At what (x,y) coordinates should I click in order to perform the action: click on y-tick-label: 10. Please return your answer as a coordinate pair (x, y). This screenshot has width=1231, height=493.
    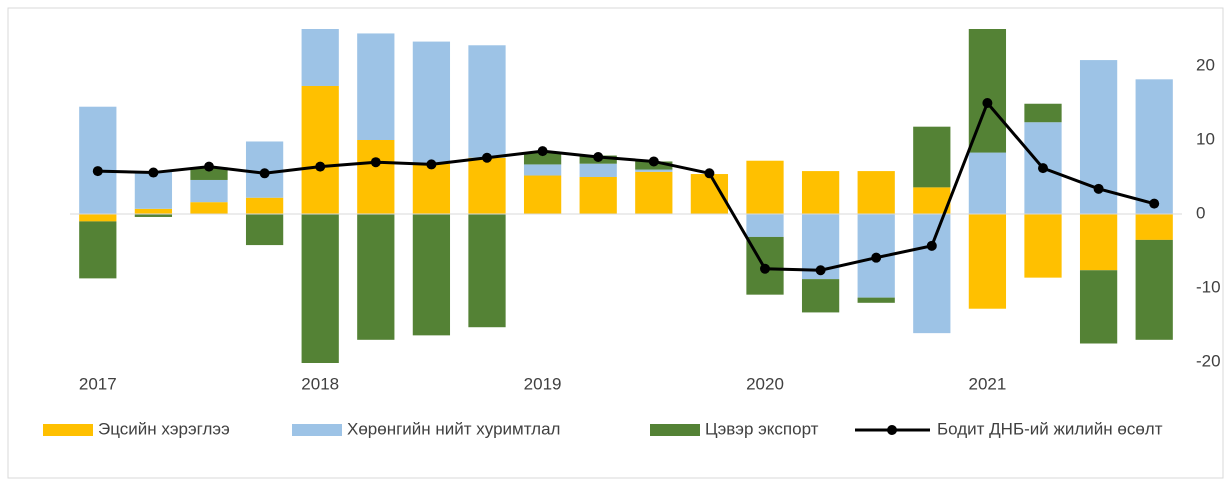
    Looking at the image, I should click on (1205, 138).